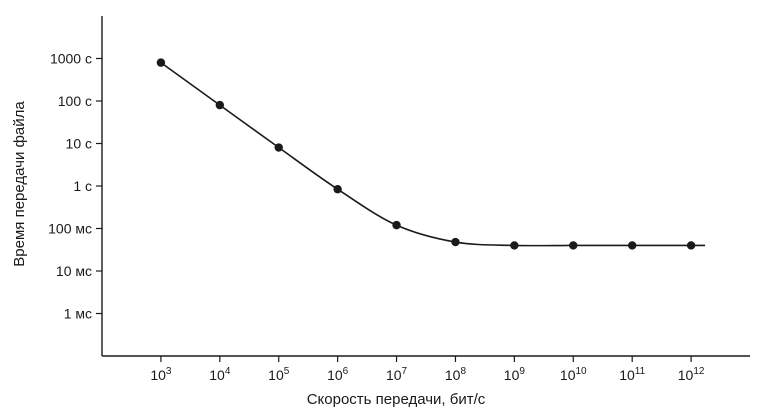 This screenshot has width=770, height=413. What do you see at coordinates (82, 186) in the screenshot?
I see `y-tick-label: 1 с` at bounding box center [82, 186].